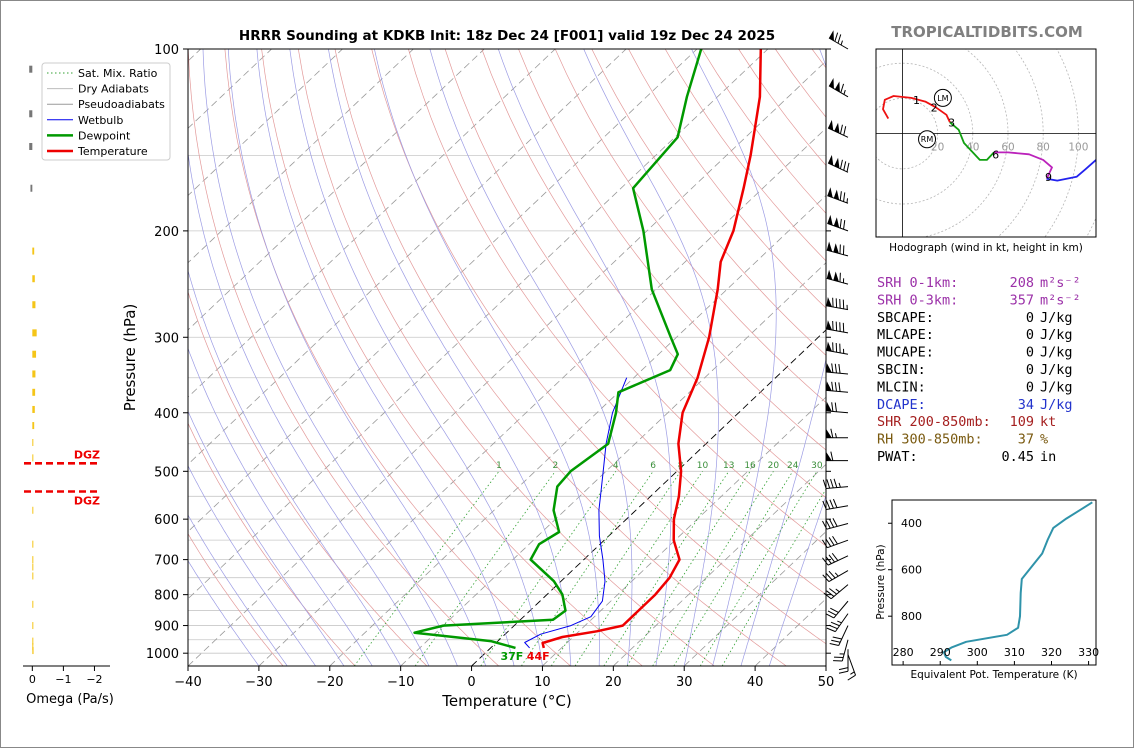  I want to click on thetae-x-tick-label: 310, so click(1014, 652).